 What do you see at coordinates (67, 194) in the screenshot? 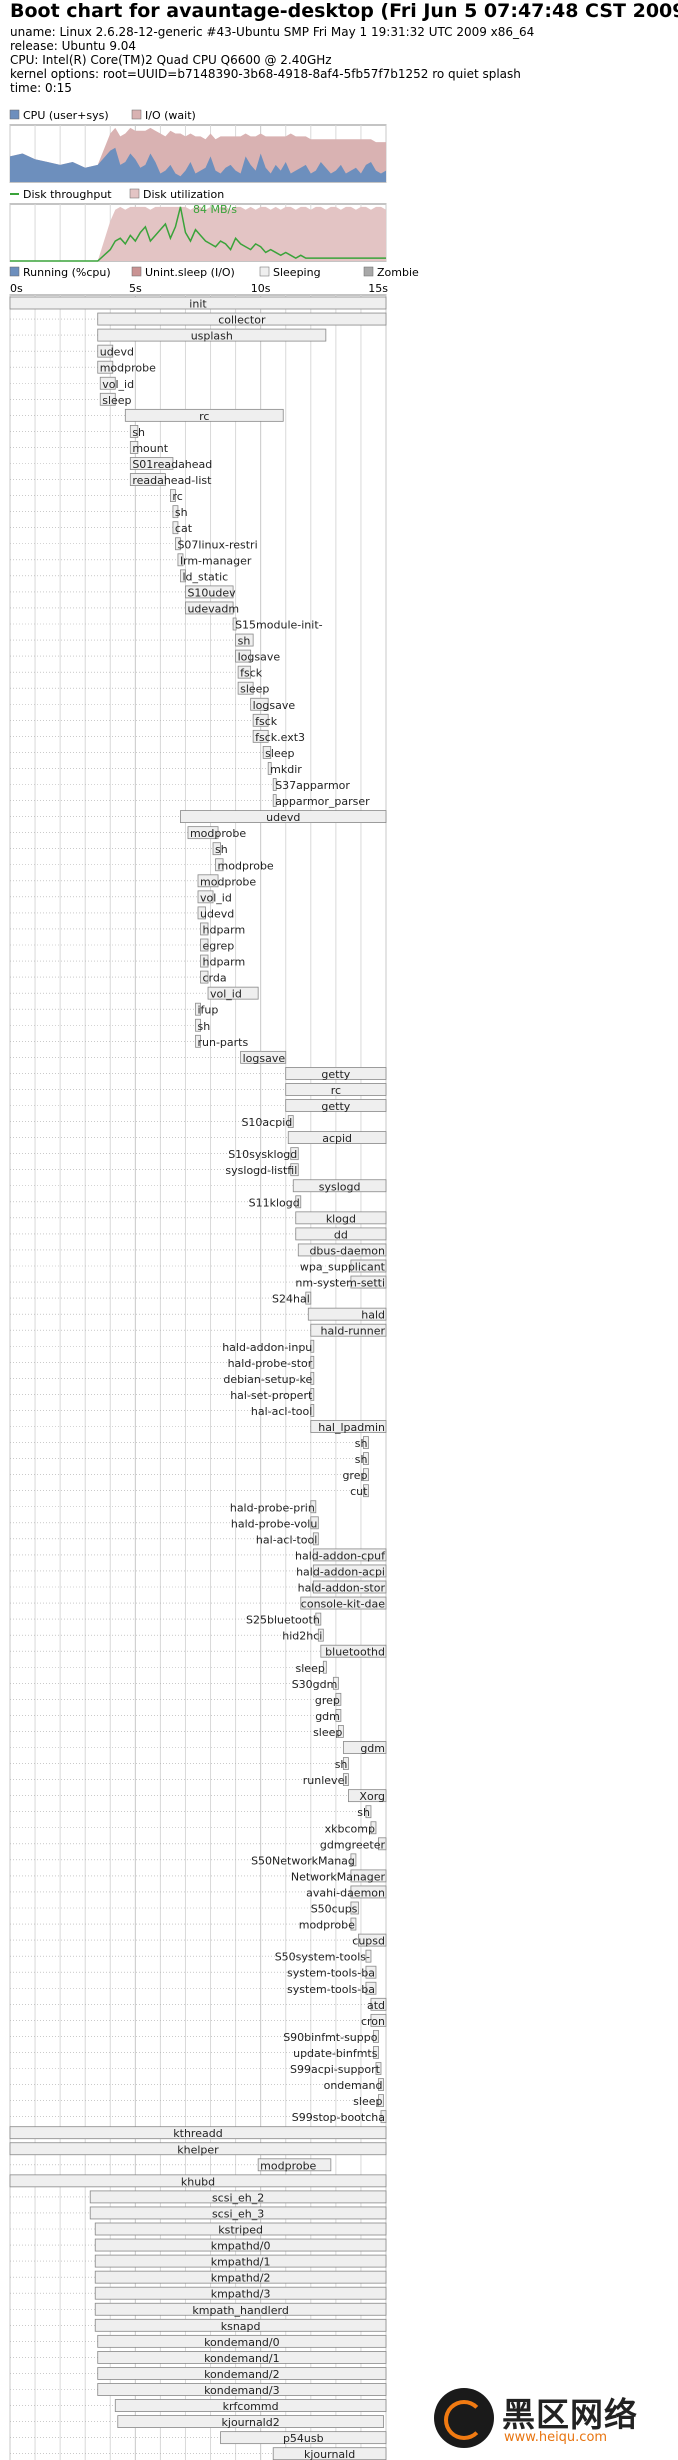
I see `throughput-legend-label: Disk throughput` at bounding box center [67, 194].